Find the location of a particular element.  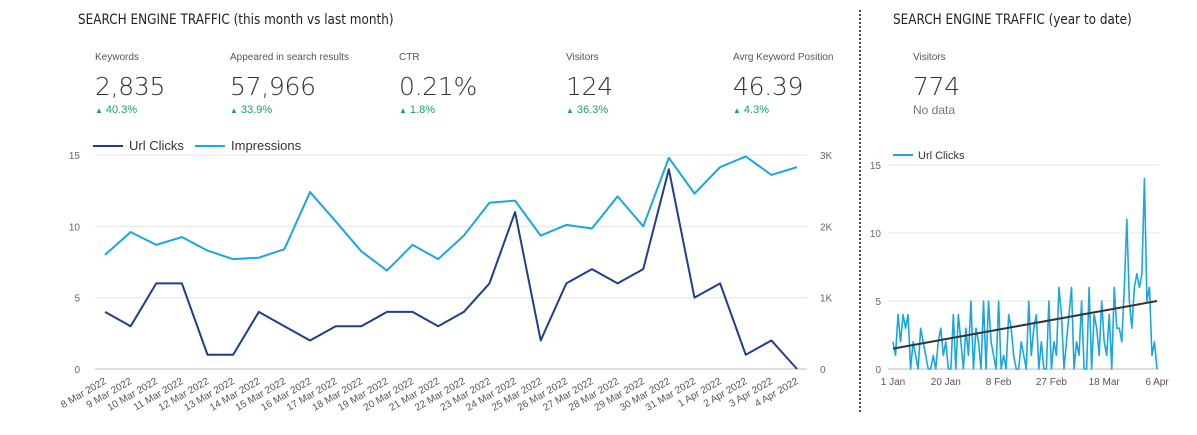

kpi-delta-value: 1.8% is located at coordinates (422, 110).